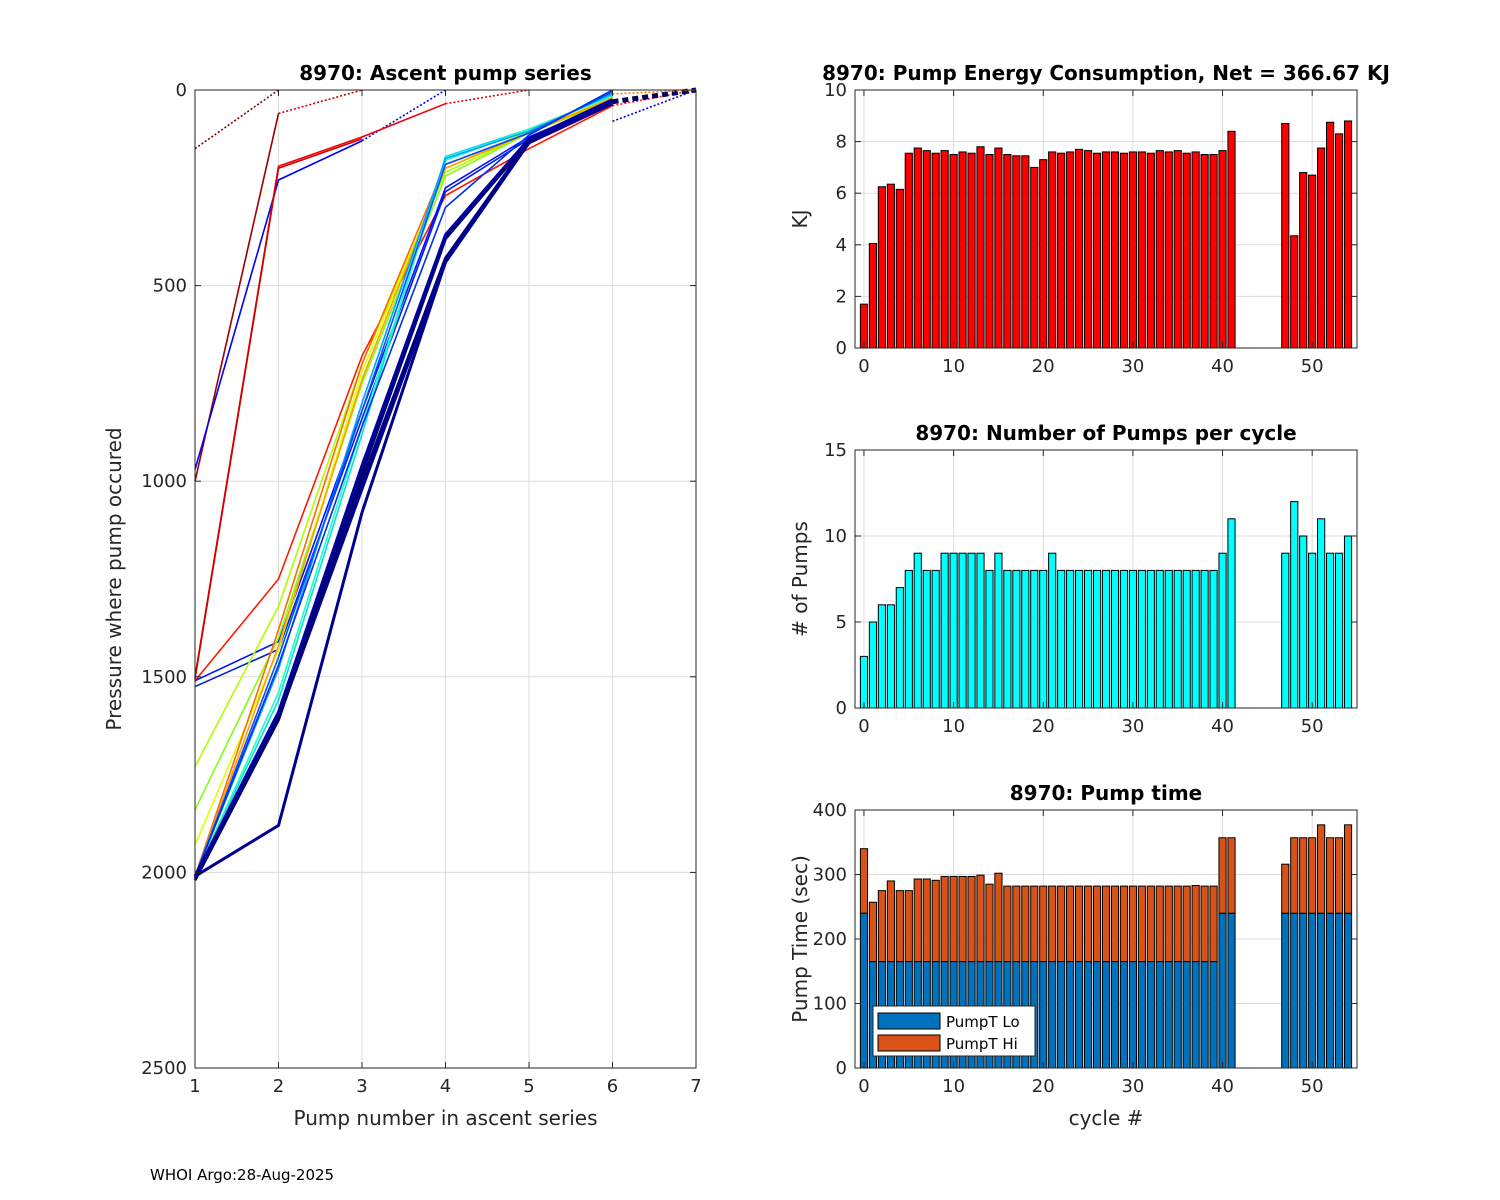 Image resolution: width=1500 pixels, height=1200 pixels. What do you see at coordinates (830, 939) in the screenshot?
I see `pumptime-ytick-label: 200` at bounding box center [830, 939].